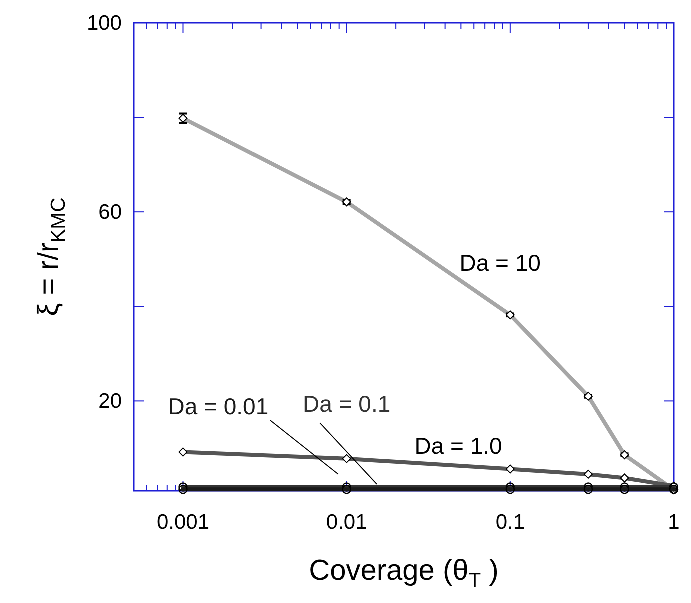 Image resolution: width=691 pixels, height=603 pixels. I want to click on y-tick-label: 20, so click(110, 402).